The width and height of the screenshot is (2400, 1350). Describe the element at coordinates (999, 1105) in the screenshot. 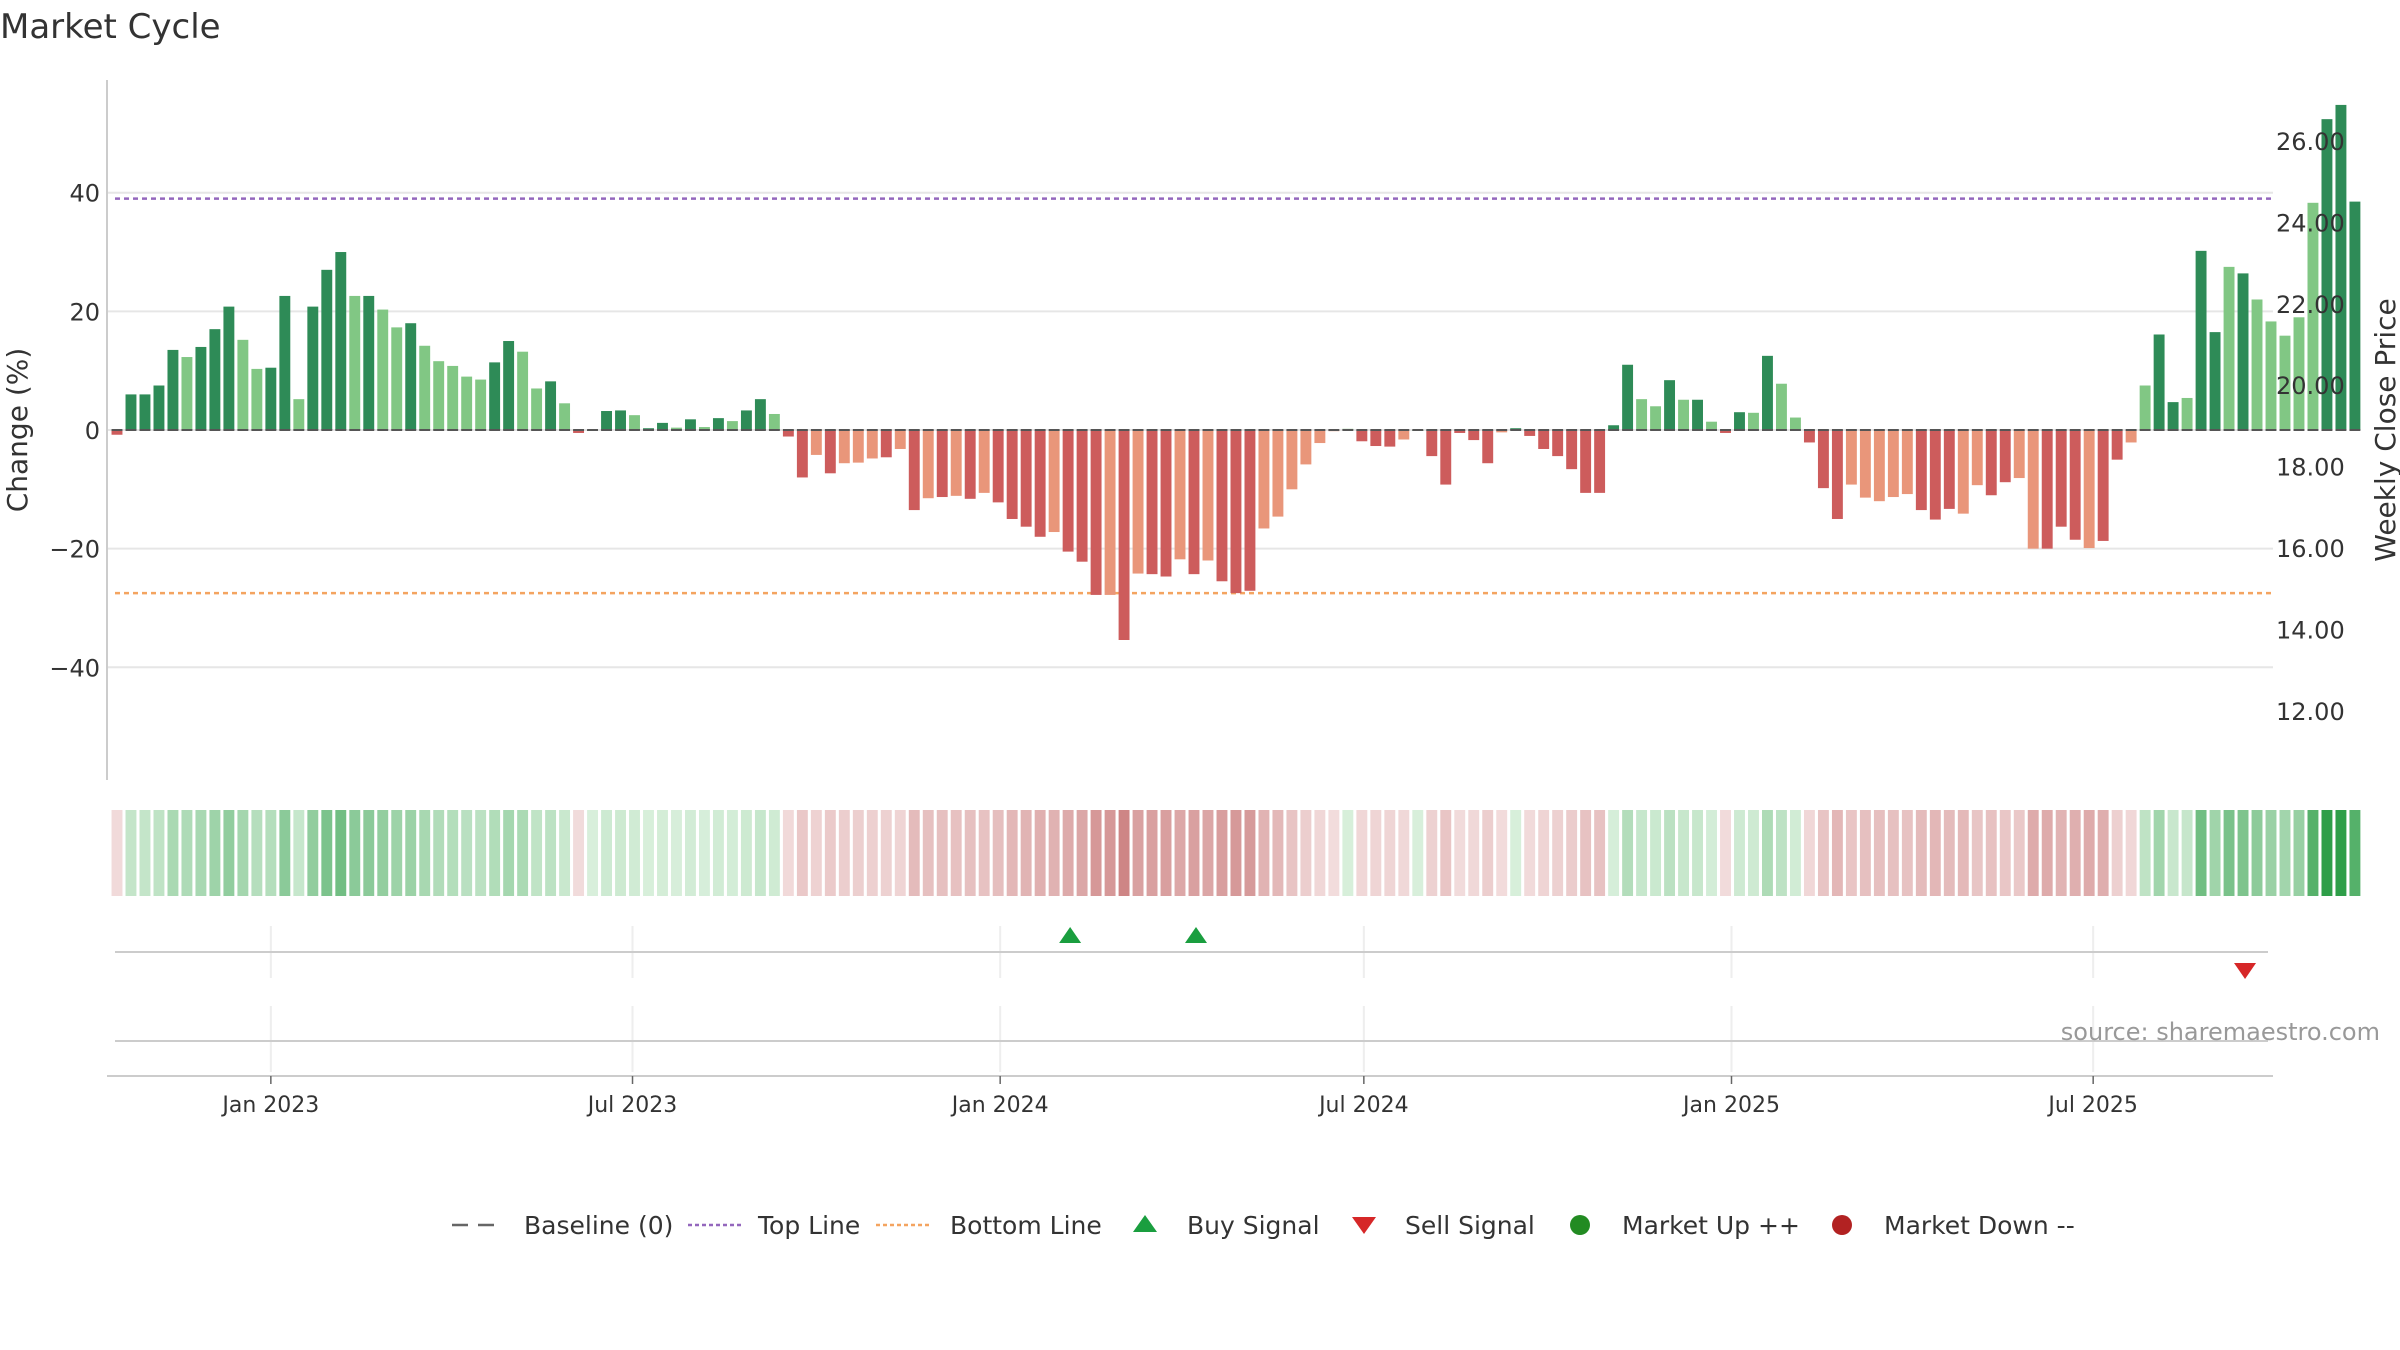

I see `x-tick-label: Jan 2024` at that location.